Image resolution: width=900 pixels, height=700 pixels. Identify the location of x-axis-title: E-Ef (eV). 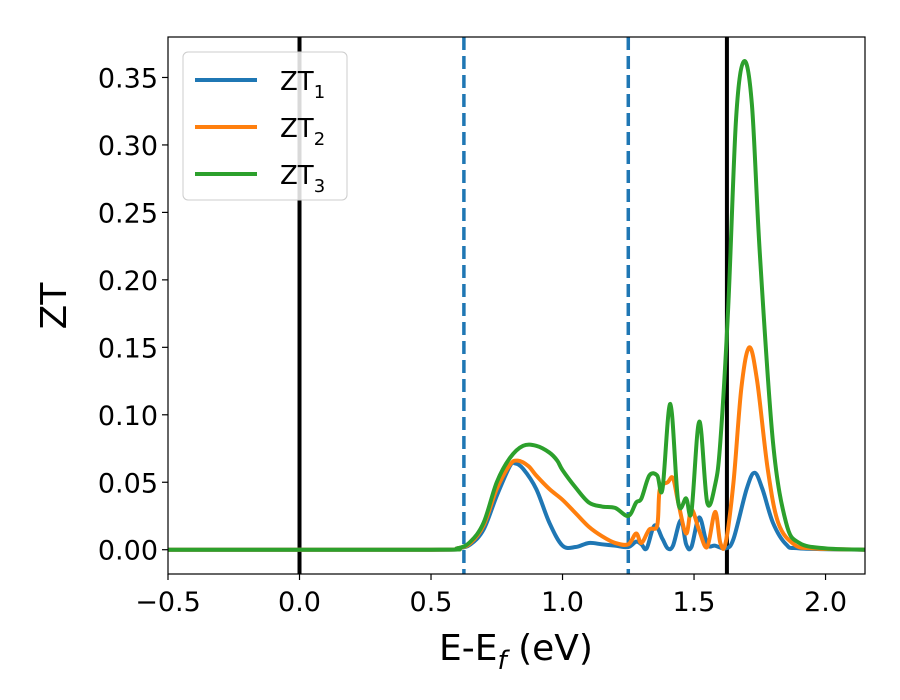
(516, 652).